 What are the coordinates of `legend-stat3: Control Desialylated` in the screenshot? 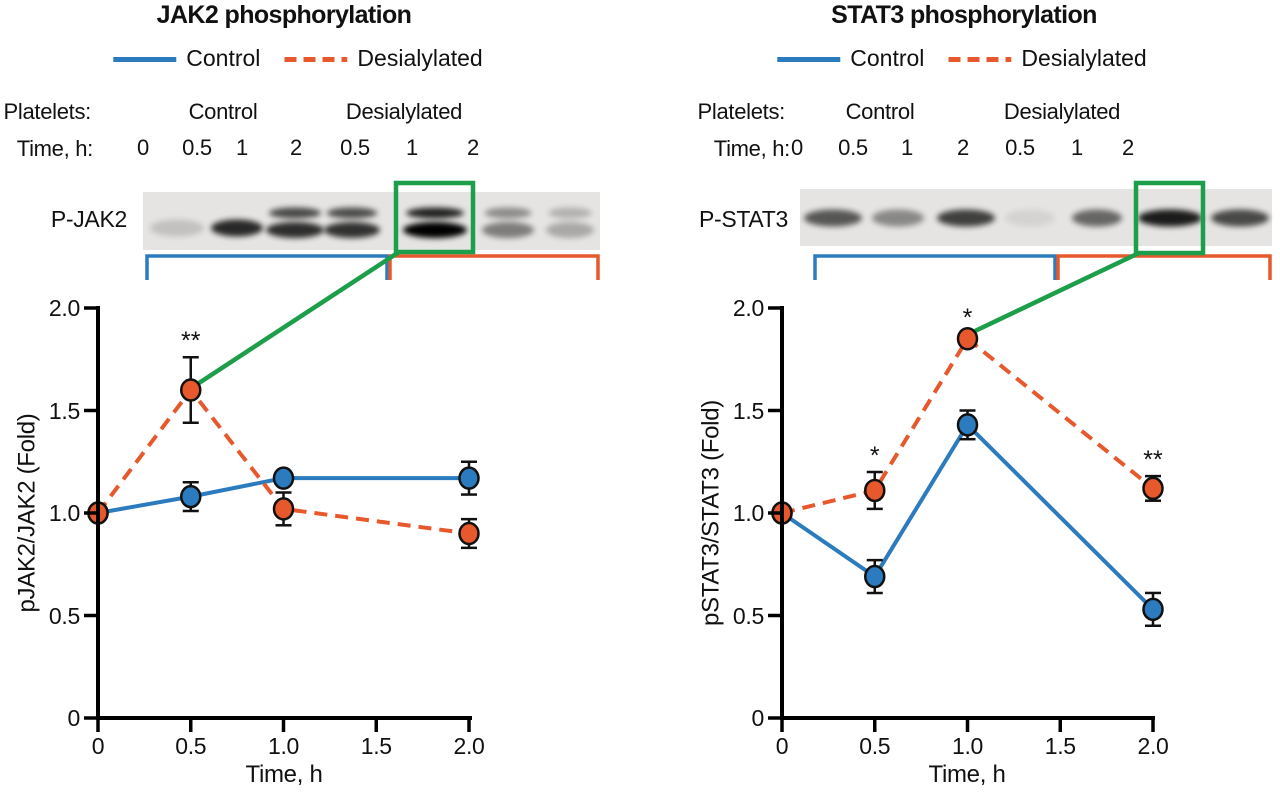 It's located at (962, 58).